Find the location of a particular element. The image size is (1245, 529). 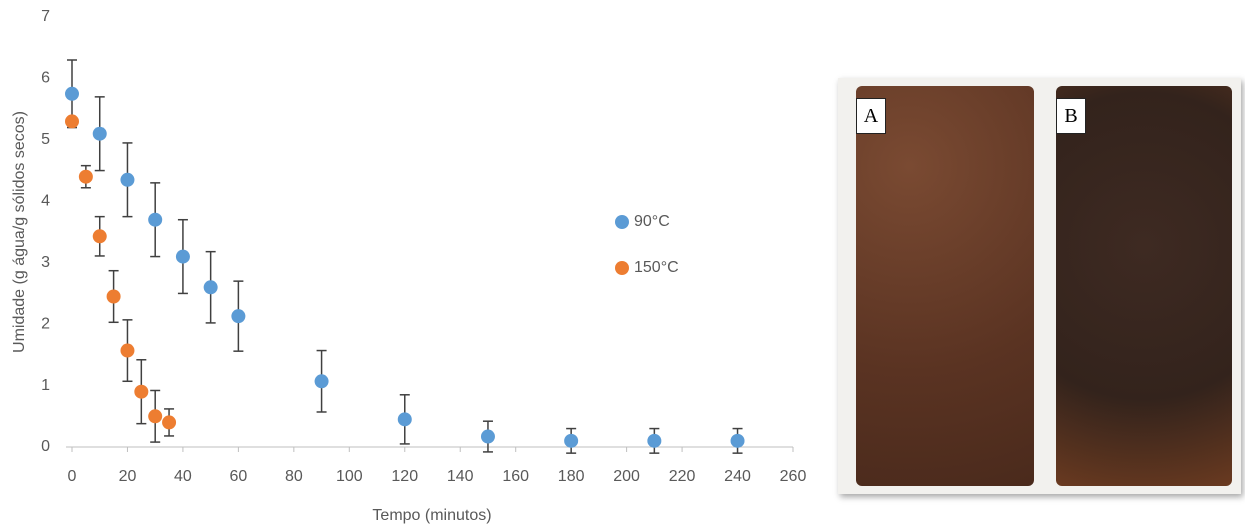

x-tick-label: 140 is located at coordinates (460, 476).